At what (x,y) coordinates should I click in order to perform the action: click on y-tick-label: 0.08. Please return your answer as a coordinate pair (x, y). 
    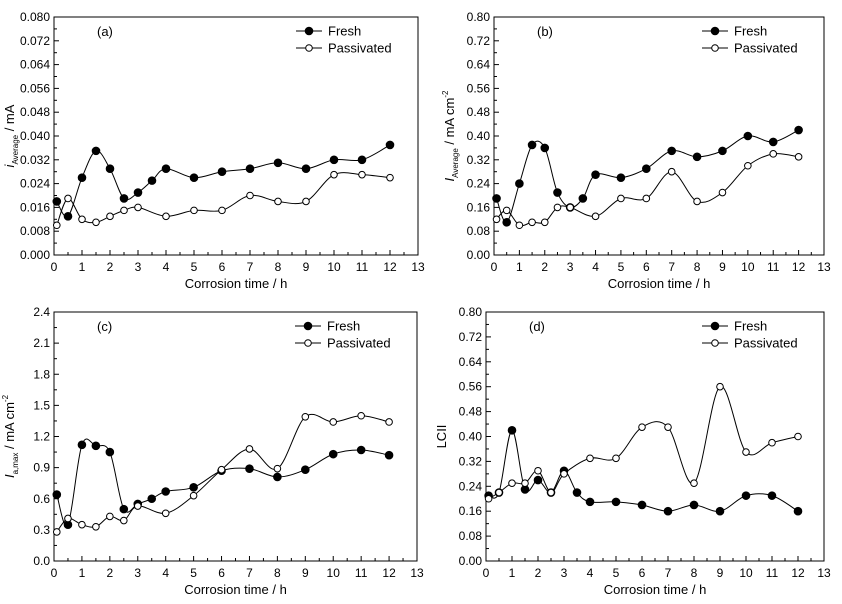
    Looking at the image, I should click on (471, 536).